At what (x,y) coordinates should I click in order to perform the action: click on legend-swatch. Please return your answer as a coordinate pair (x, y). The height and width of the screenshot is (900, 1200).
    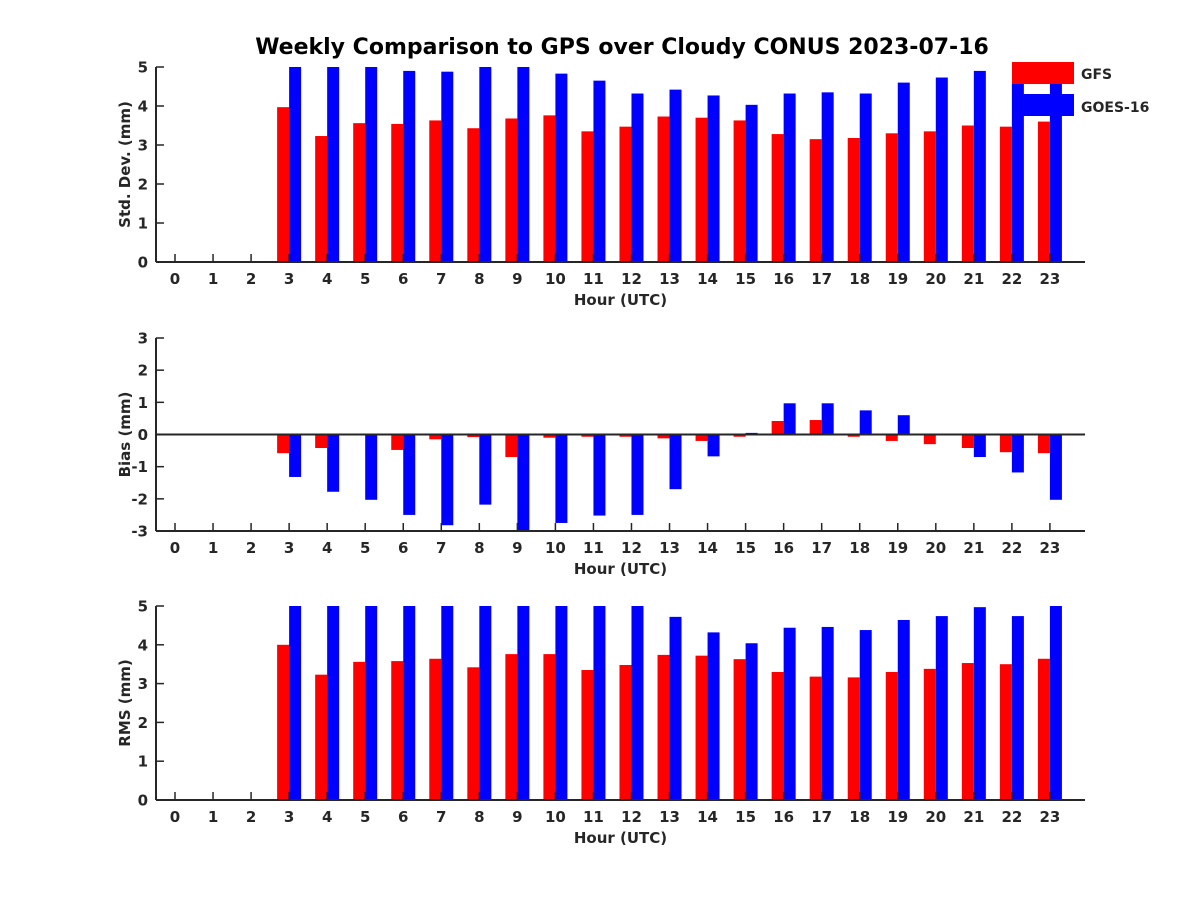
    Looking at the image, I should click on (1043, 105).